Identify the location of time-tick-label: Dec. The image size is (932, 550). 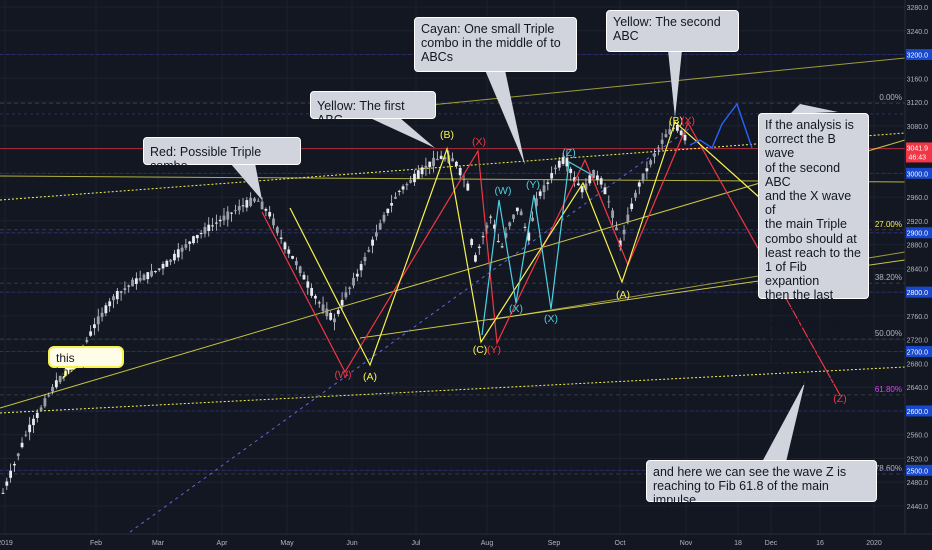
(771, 543).